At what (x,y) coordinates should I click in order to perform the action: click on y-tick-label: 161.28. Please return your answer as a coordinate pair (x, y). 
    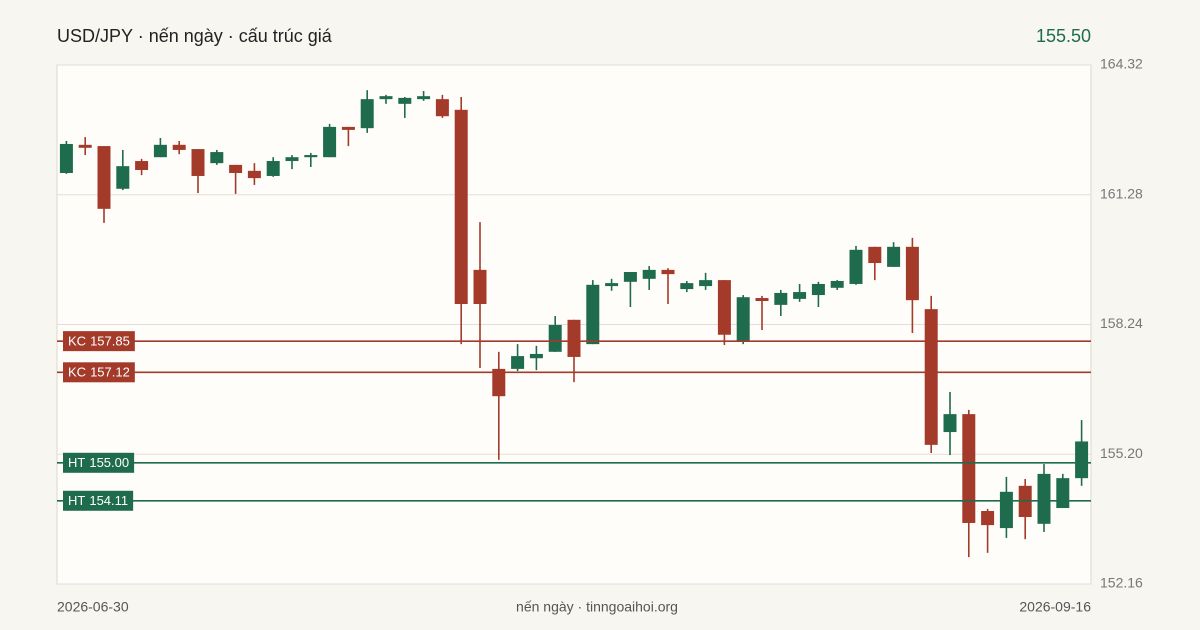
    Looking at the image, I should click on (1121, 193).